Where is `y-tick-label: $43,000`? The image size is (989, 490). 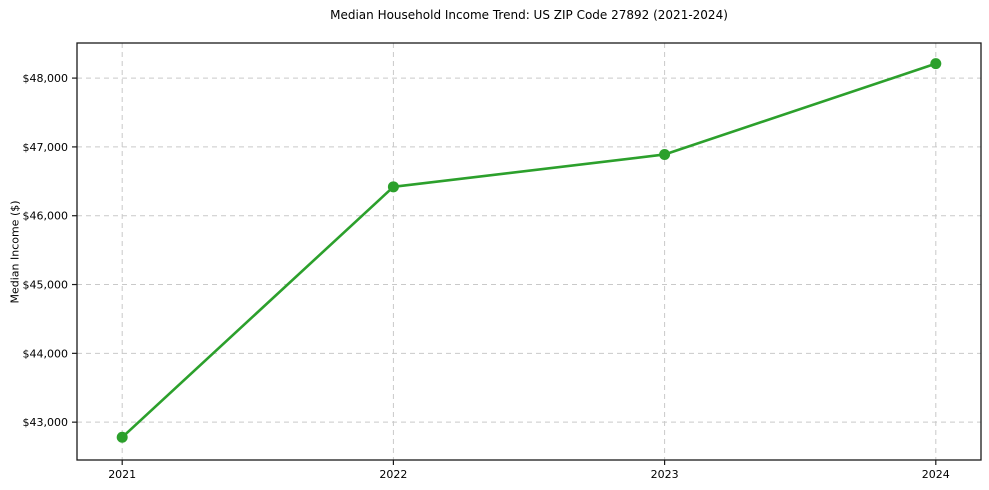 y-tick-label: $43,000 is located at coordinates (46, 422).